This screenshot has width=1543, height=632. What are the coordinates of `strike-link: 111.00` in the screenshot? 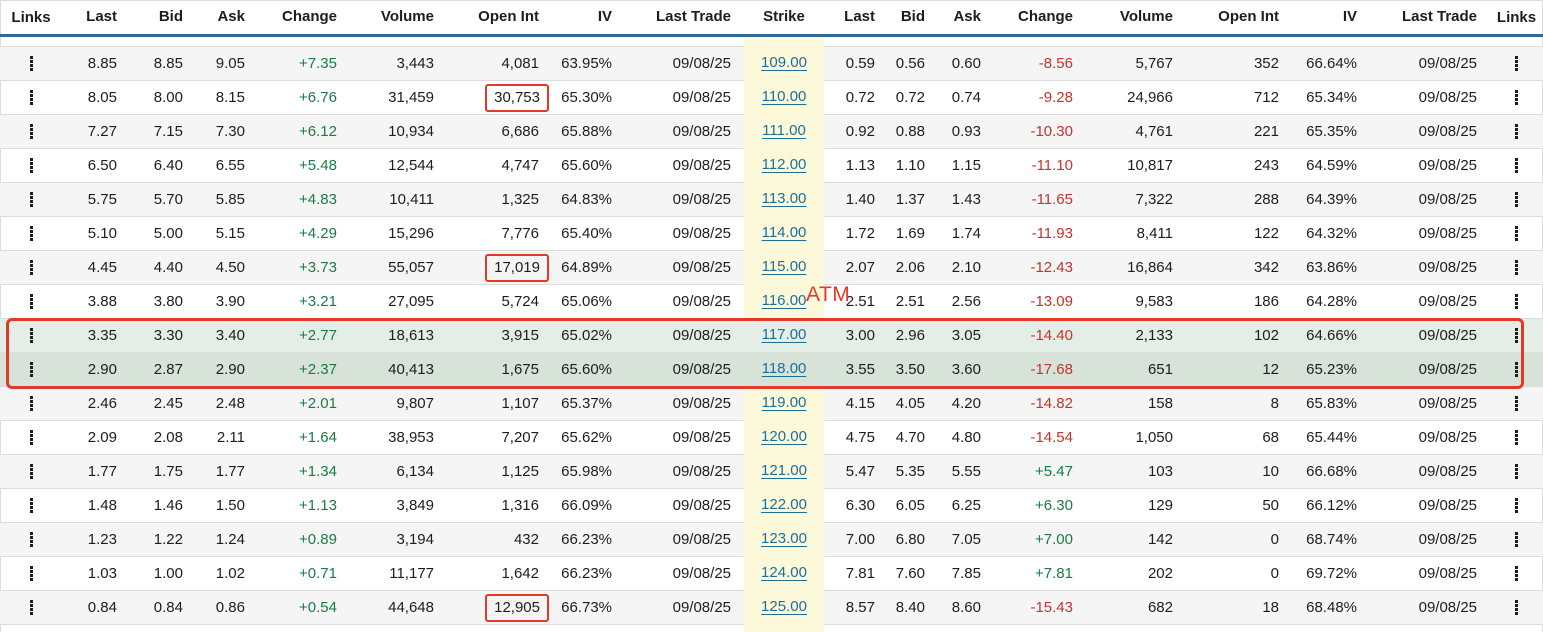 It's located at (784, 130).